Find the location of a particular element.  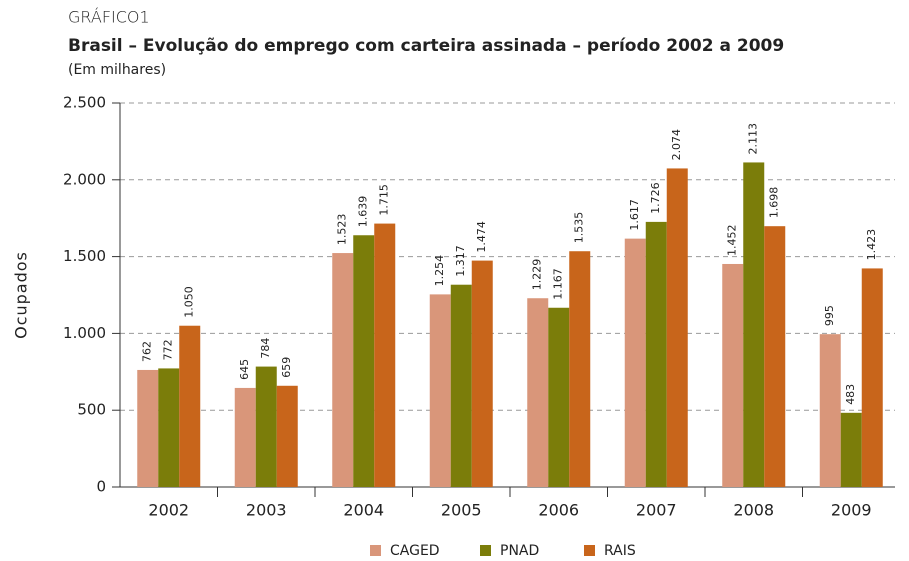

value-label: 1.254 is located at coordinates (439, 271).